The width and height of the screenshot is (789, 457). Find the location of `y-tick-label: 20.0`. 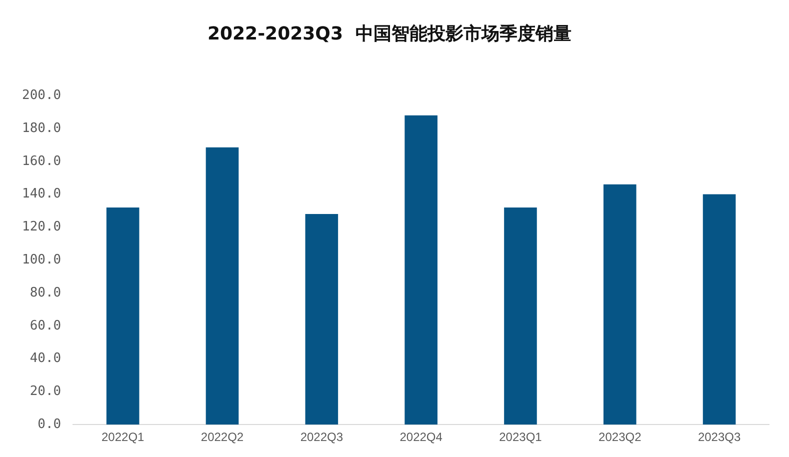

y-tick-label: 20.0 is located at coordinates (46, 392).